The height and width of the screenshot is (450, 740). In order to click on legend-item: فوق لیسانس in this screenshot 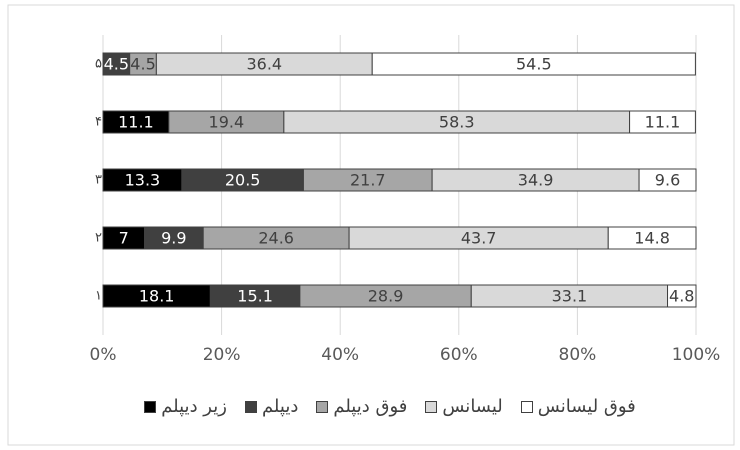, I will do `click(578, 406)`.